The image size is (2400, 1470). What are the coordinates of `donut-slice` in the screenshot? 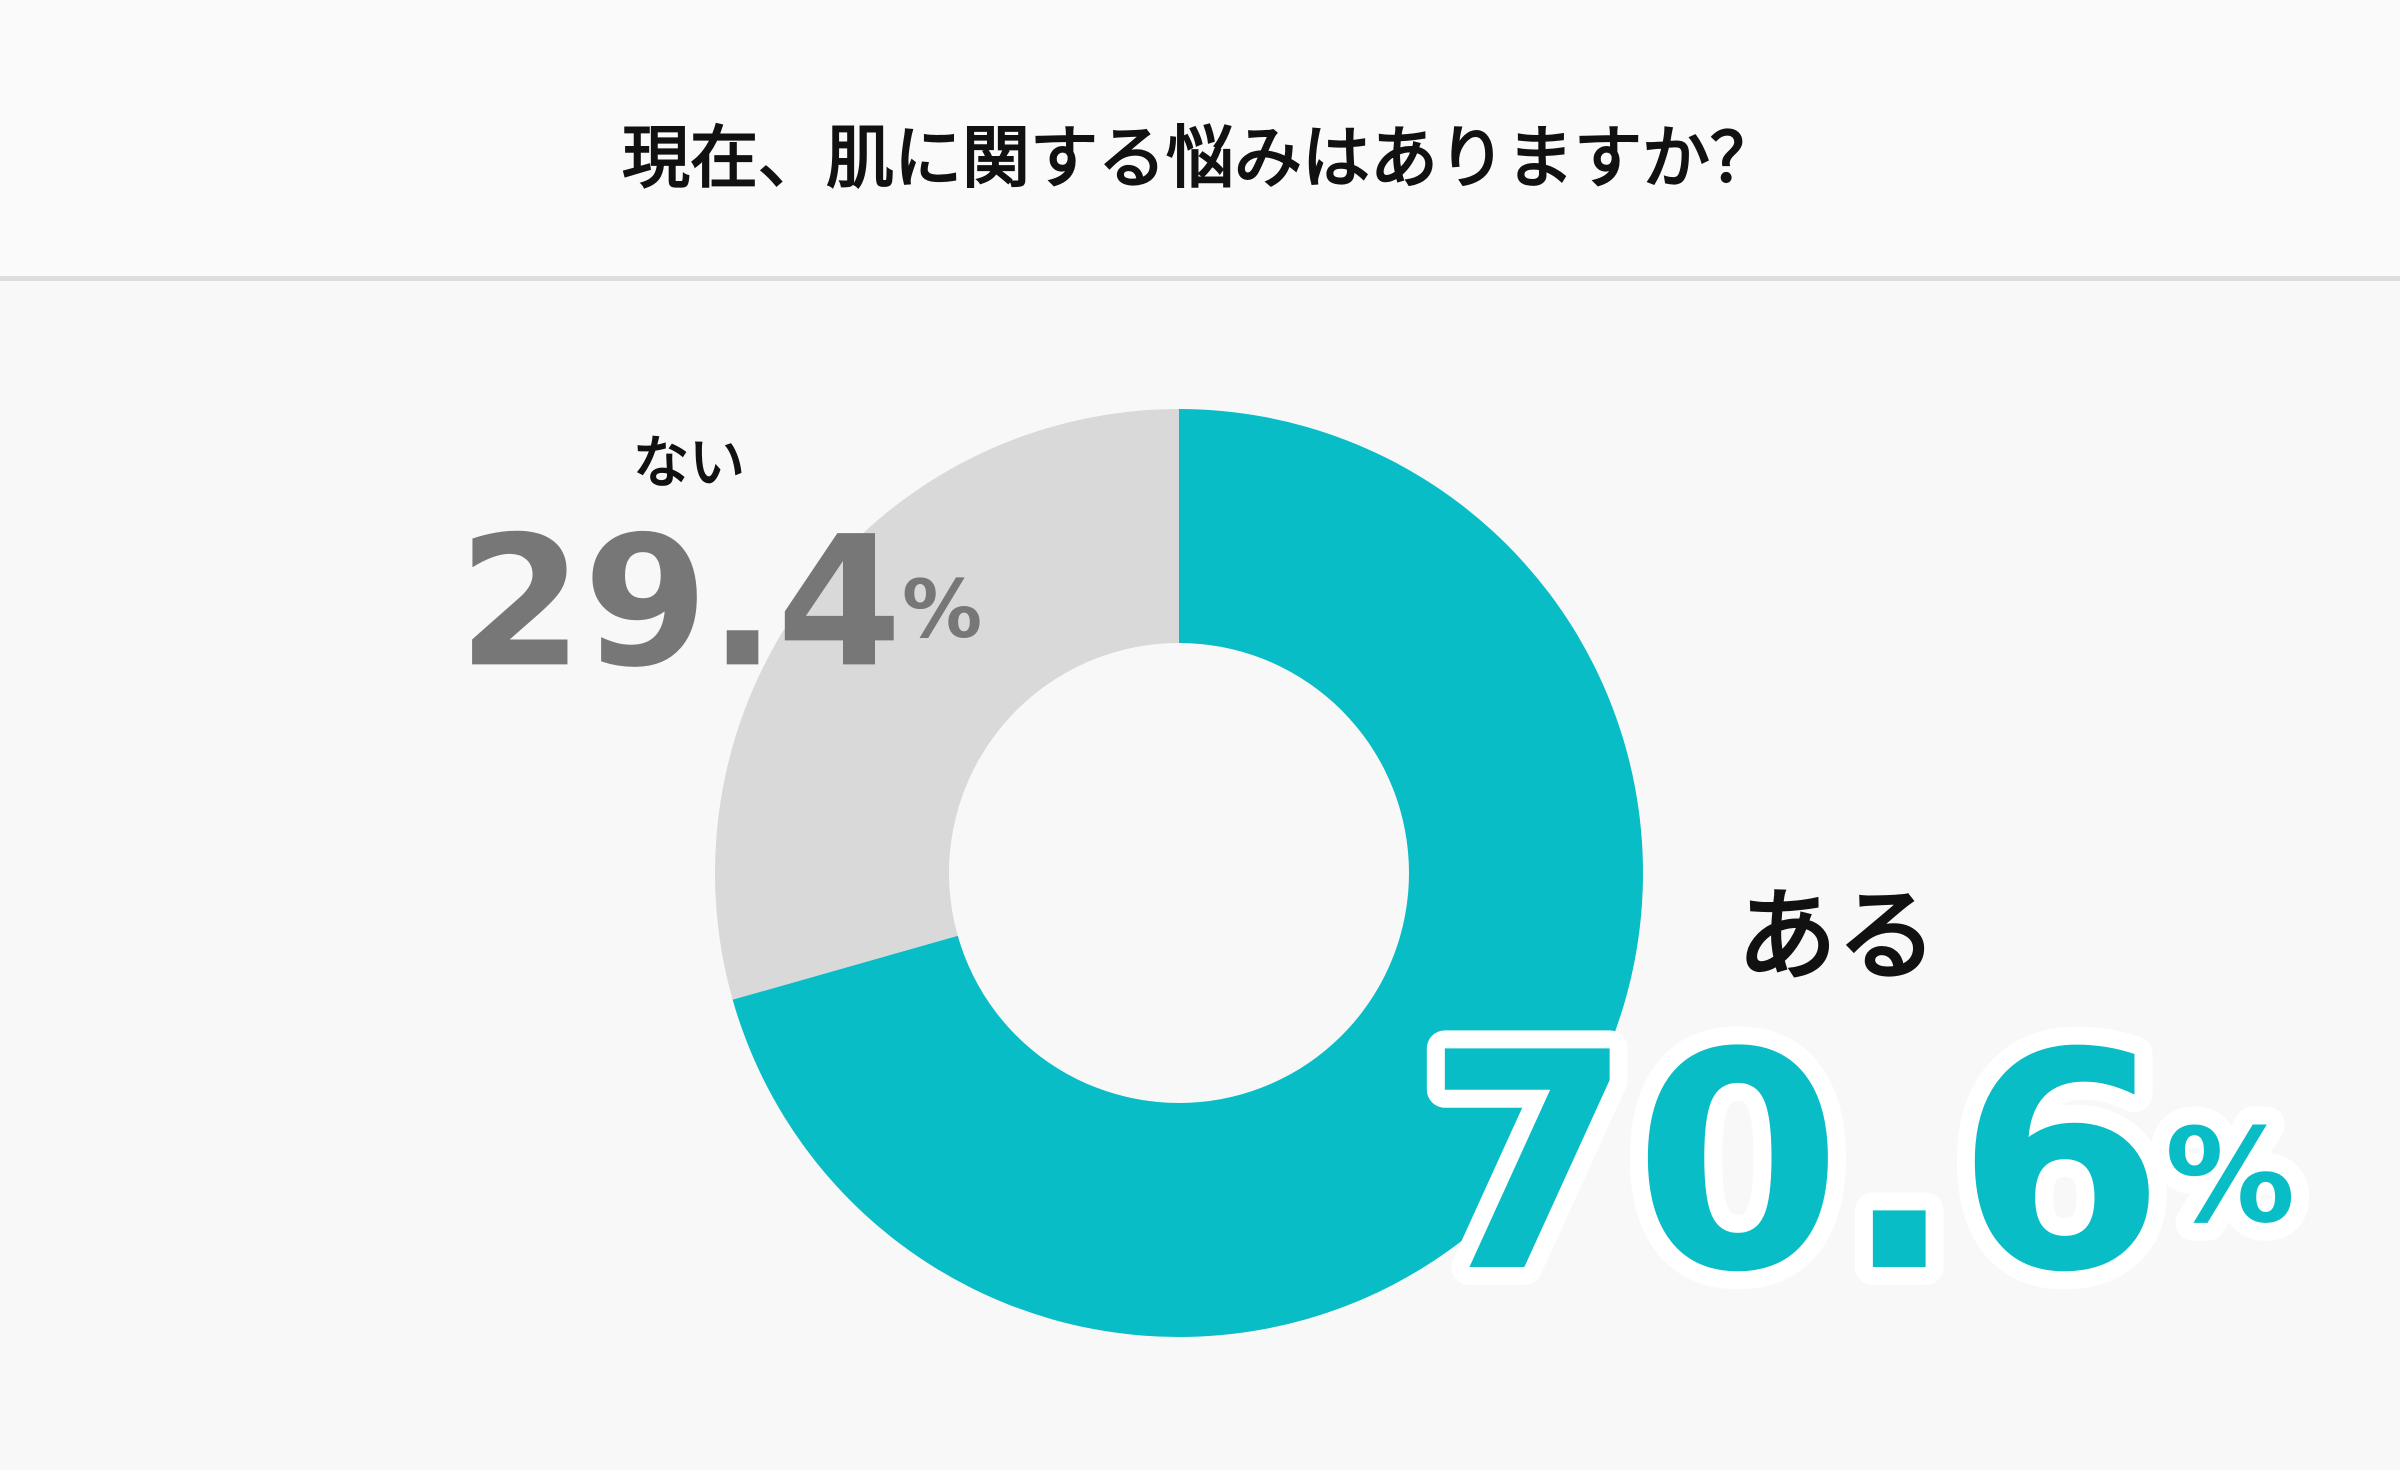 It's located at (946, 704).